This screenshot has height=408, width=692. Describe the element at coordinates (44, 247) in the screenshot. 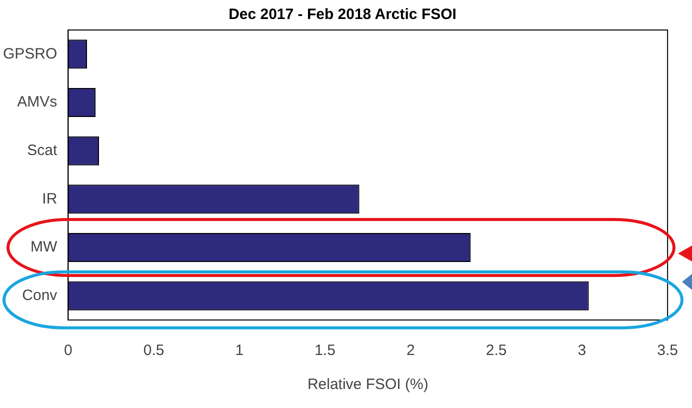

I see `y-tick-label: MW` at that location.